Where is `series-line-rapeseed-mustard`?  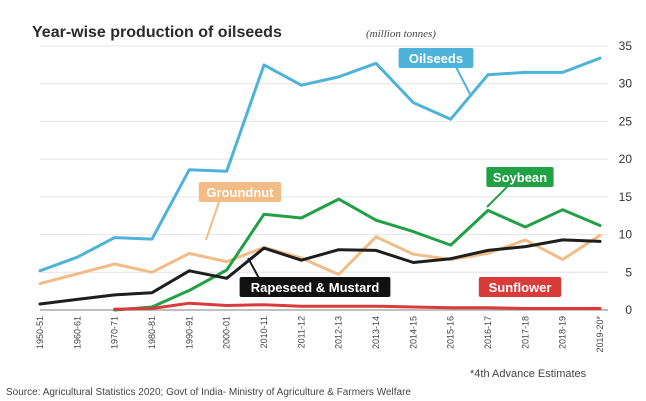 series-line-rapeseed-mustard is located at coordinates (320, 272).